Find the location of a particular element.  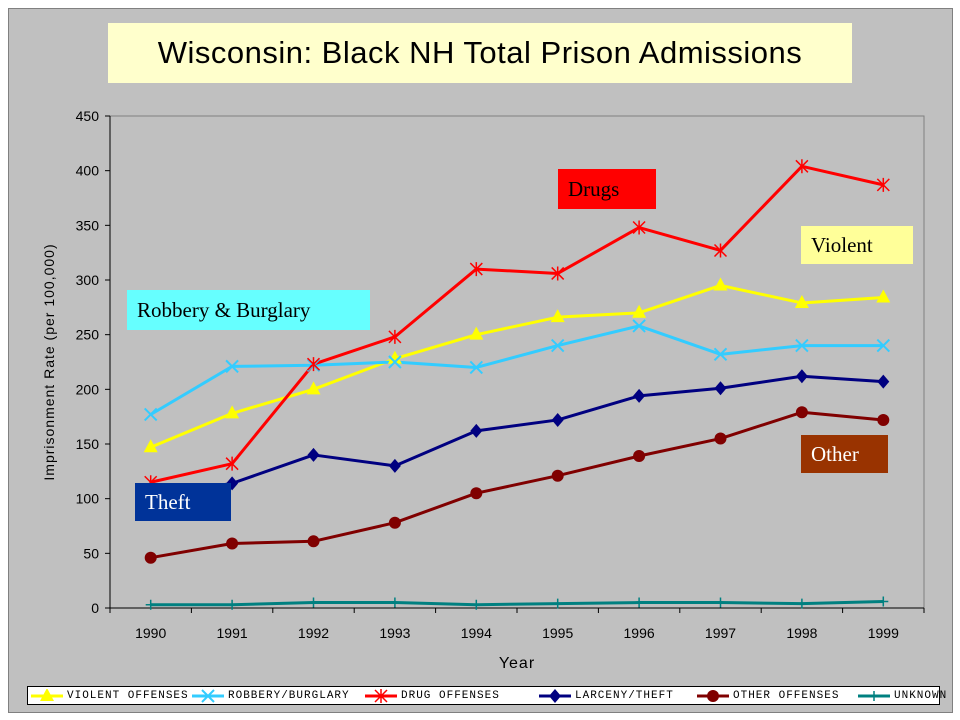

x-tick-label: 1992 is located at coordinates (313, 633).